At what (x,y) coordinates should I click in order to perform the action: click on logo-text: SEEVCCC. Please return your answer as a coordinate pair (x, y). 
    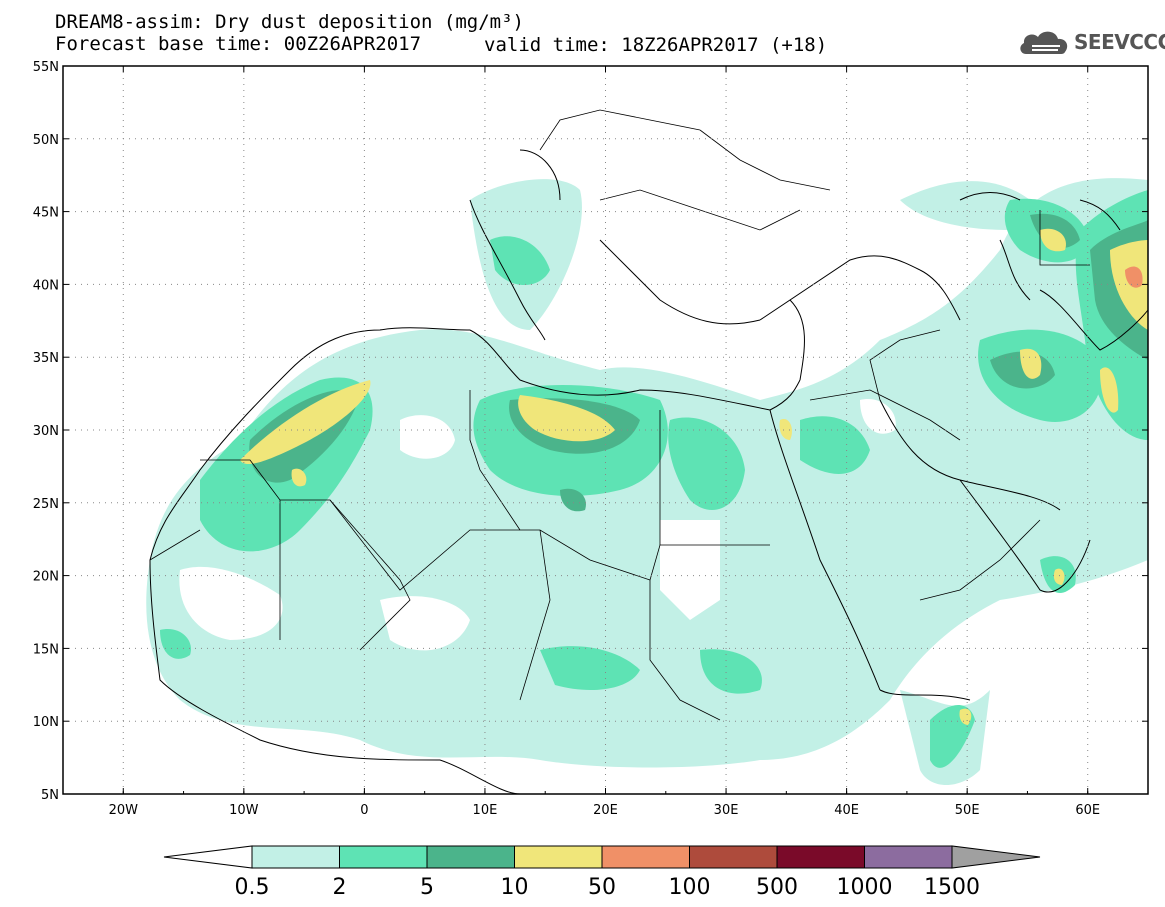
    Looking at the image, I should click on (1119, 42).